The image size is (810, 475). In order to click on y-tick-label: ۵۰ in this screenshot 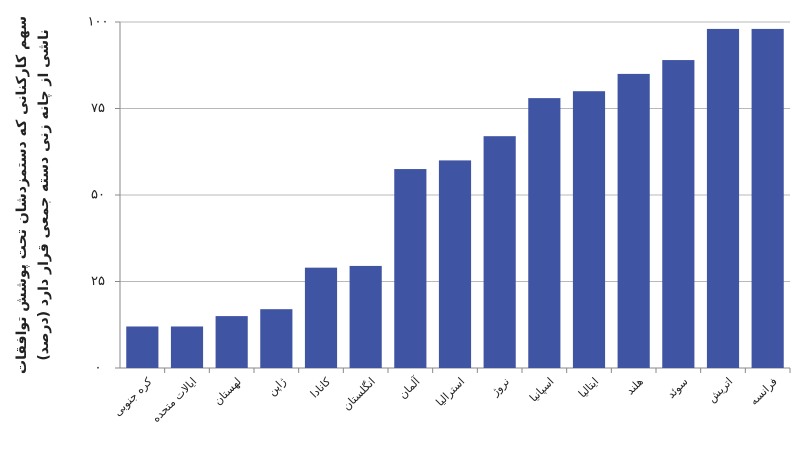, I will do `click(98, 195)`.